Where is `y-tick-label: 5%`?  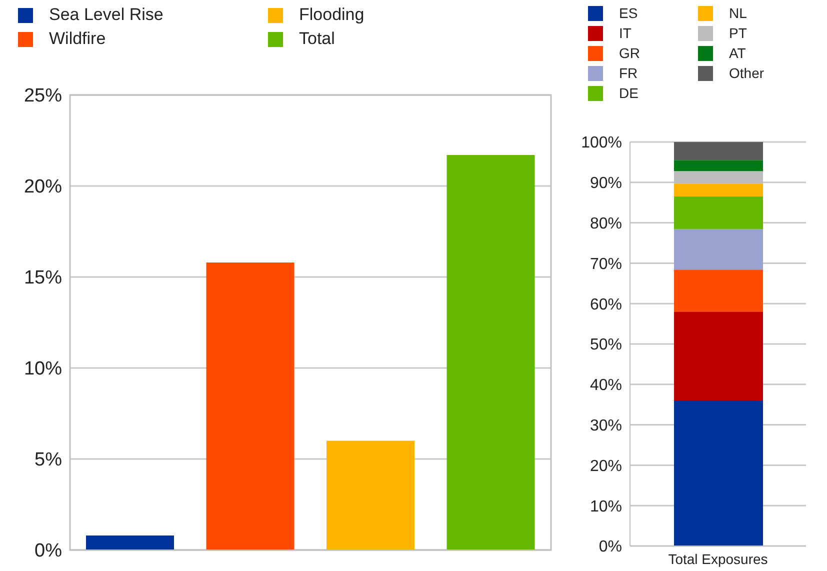 y-tick-label: 5% is located at coordinates (48, 460).